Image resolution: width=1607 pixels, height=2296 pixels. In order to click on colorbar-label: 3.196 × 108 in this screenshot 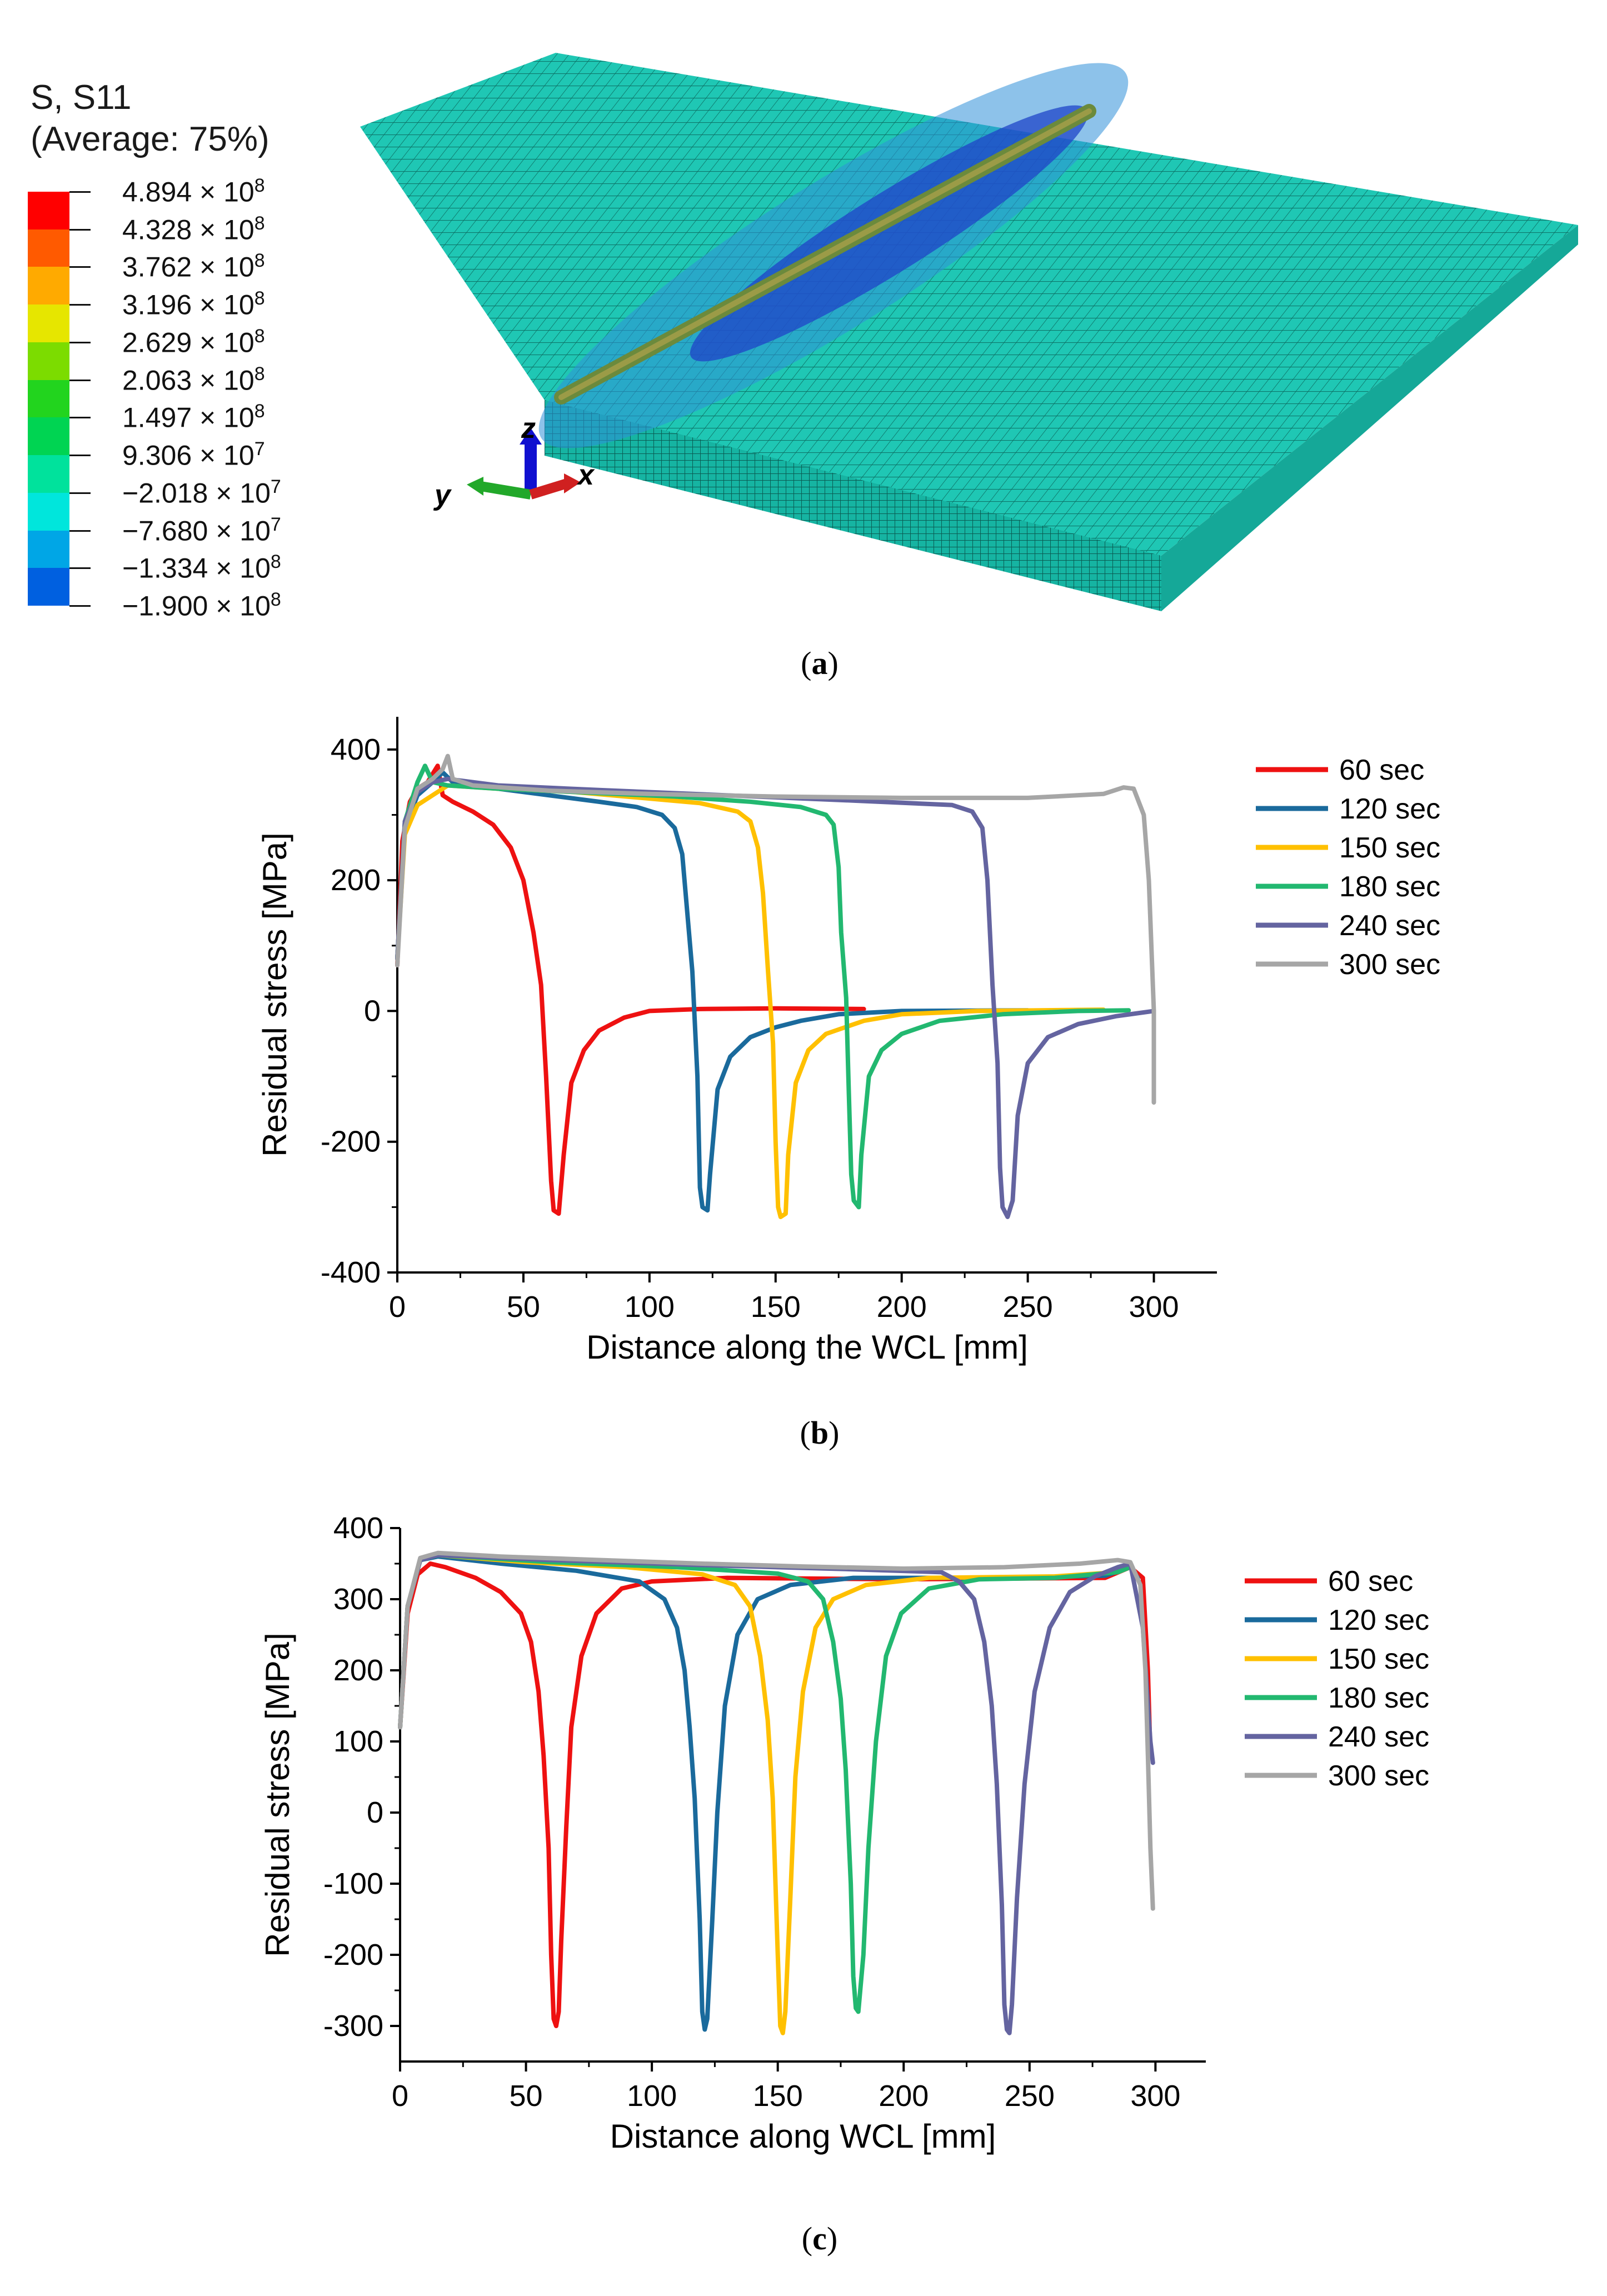, I will do `click(193, 304)`.